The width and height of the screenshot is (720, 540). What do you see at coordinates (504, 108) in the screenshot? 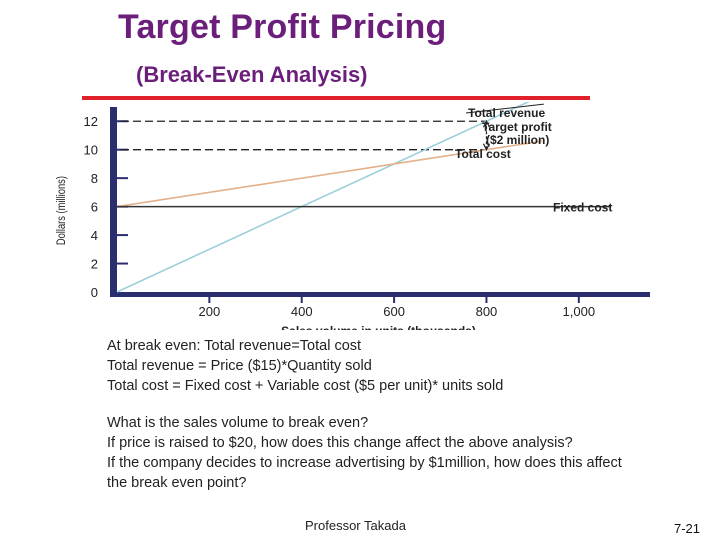
I see `label-leader` at bounding box center [504, 108].